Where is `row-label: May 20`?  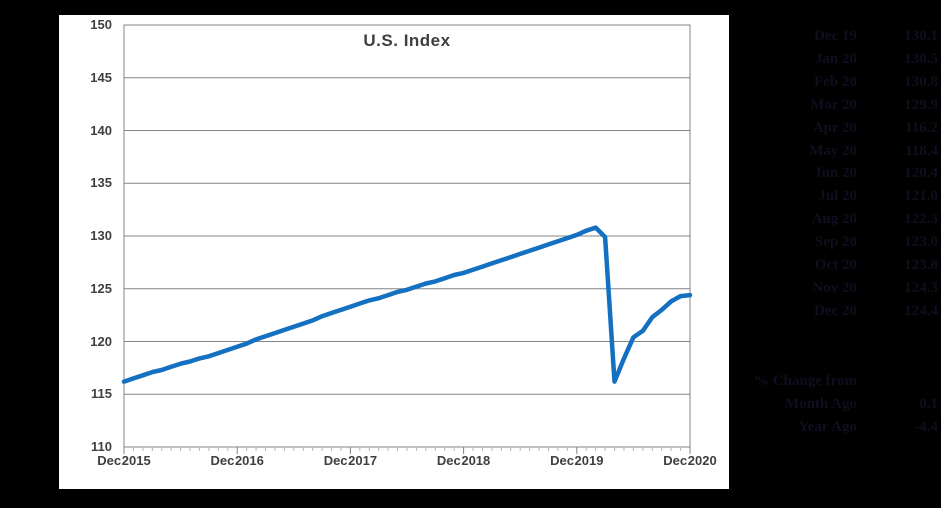
row-label: May 20 is located at coordinates (833, 150).